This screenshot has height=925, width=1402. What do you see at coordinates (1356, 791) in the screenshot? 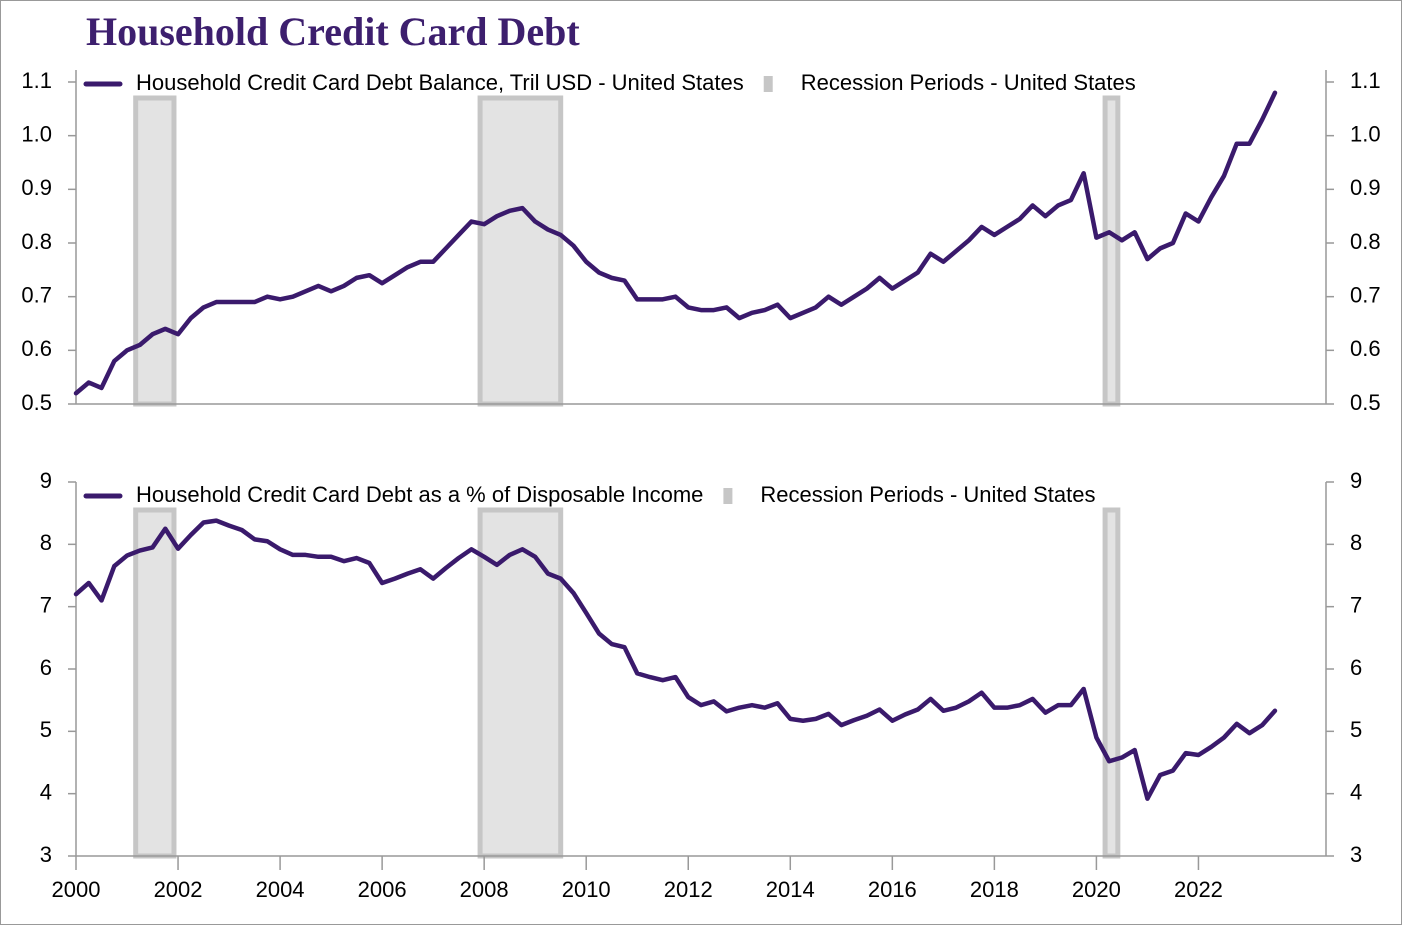
I see `y-tick-label-right: 4` at bounding box center [1356, 791].